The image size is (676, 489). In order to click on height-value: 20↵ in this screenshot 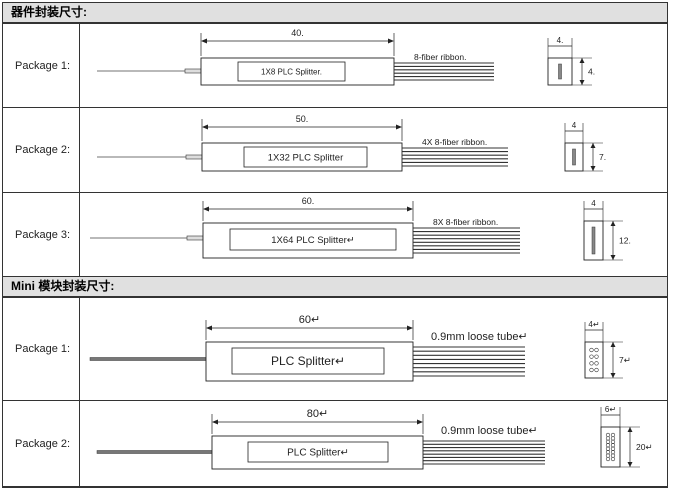, I will do `click(644, 447)`.